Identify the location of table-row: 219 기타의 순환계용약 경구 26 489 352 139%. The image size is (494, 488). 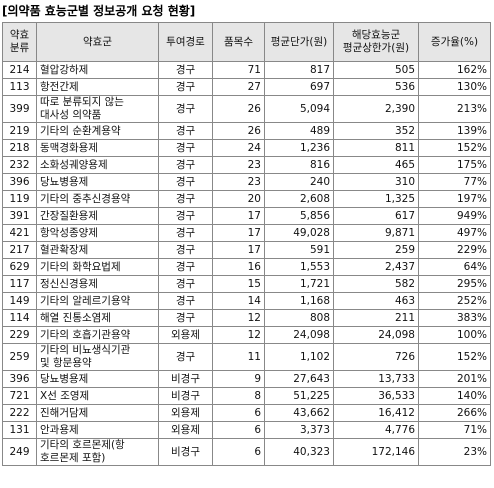
(246, 131).